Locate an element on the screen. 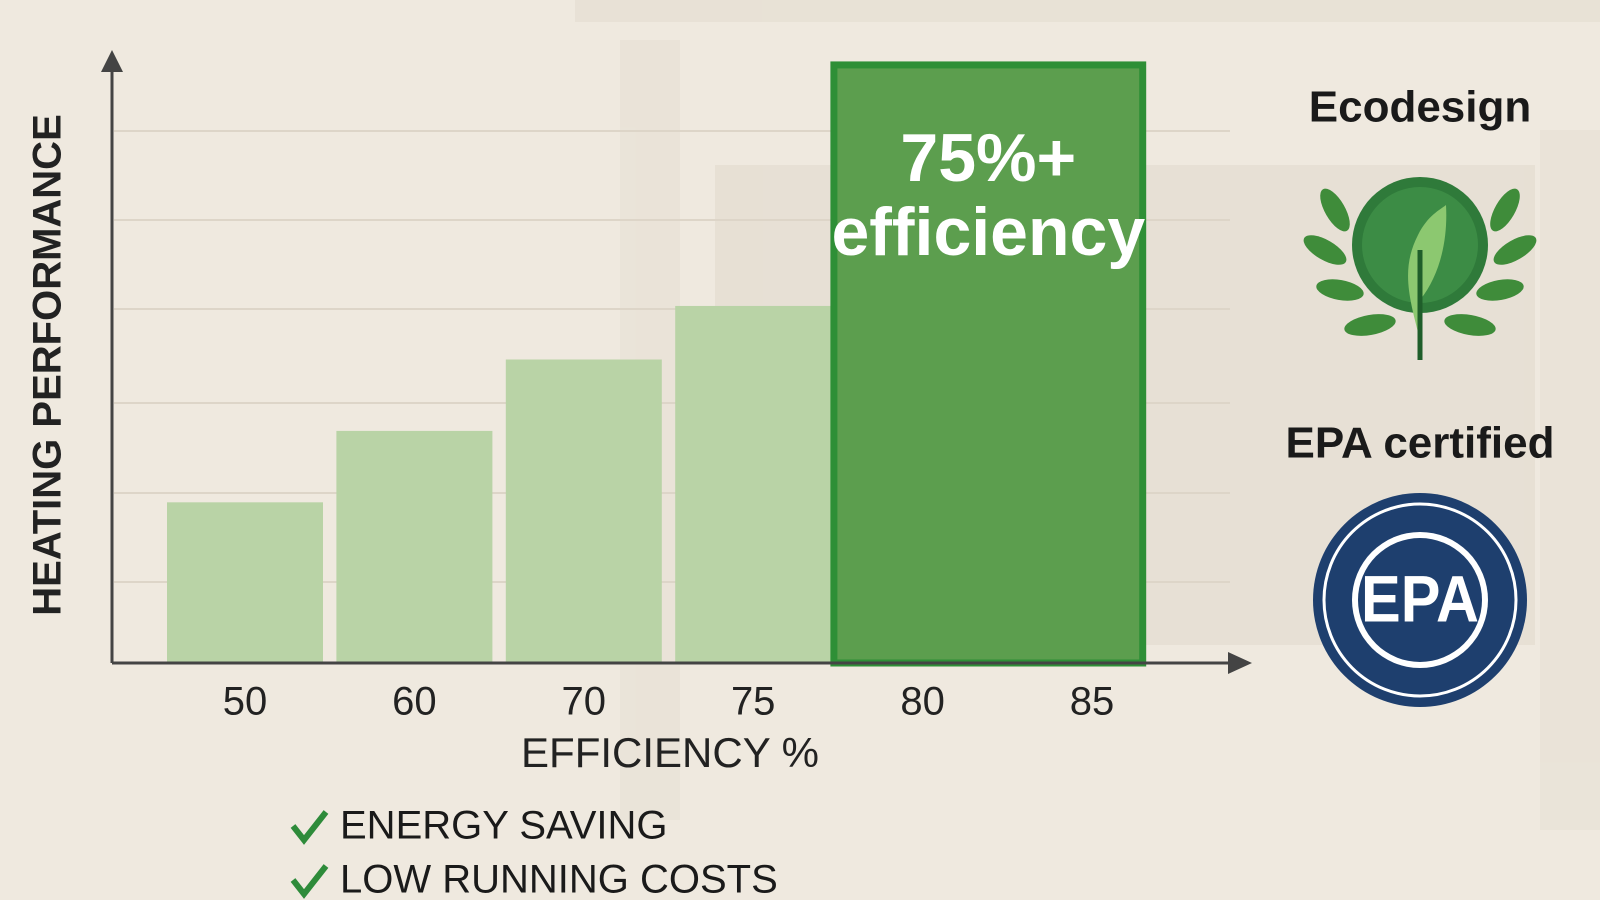  badge-title: Ecodesign is located at coordinates (1420, 107).